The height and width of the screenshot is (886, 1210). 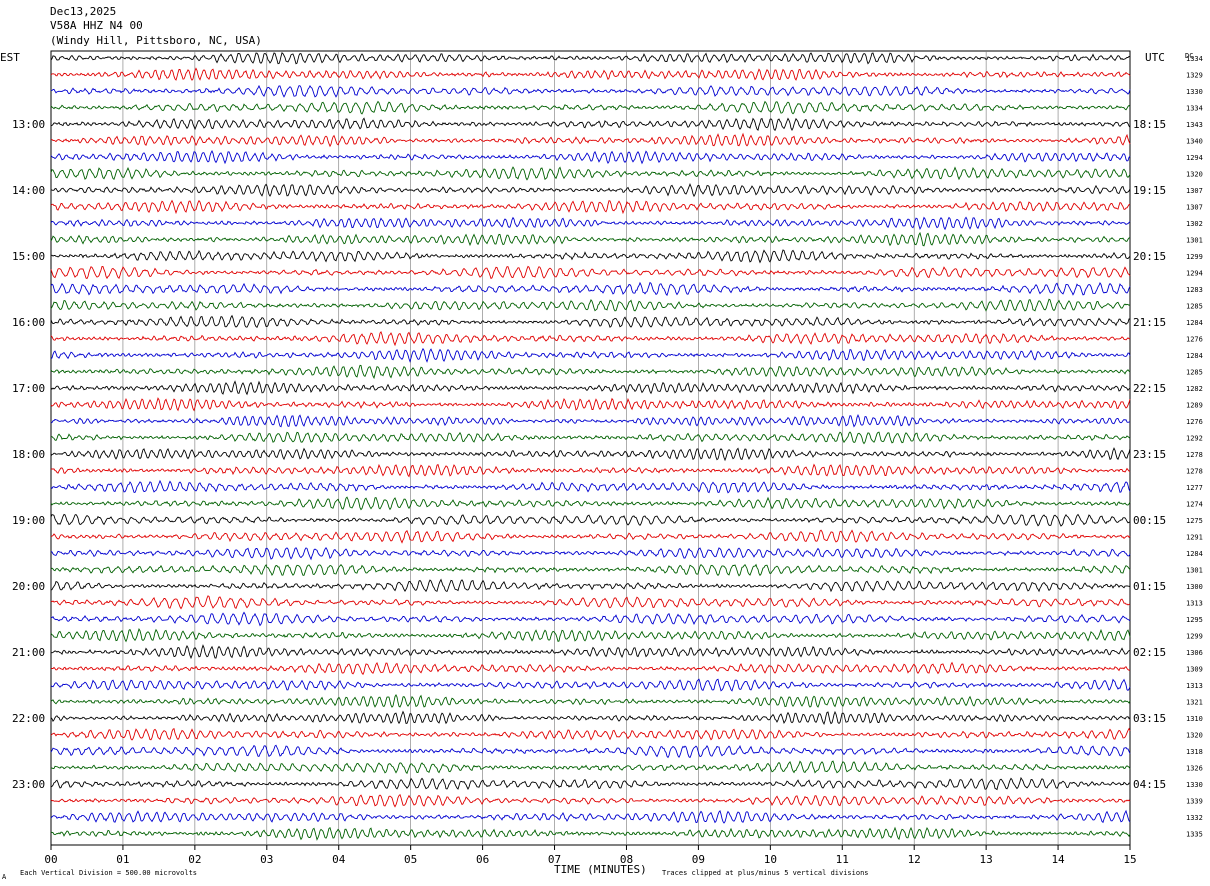 What do you see at coordinates (1194, 653) in the screenshot?
I see `dc-offset-label: 1306` at bounding box center [1194, 653].